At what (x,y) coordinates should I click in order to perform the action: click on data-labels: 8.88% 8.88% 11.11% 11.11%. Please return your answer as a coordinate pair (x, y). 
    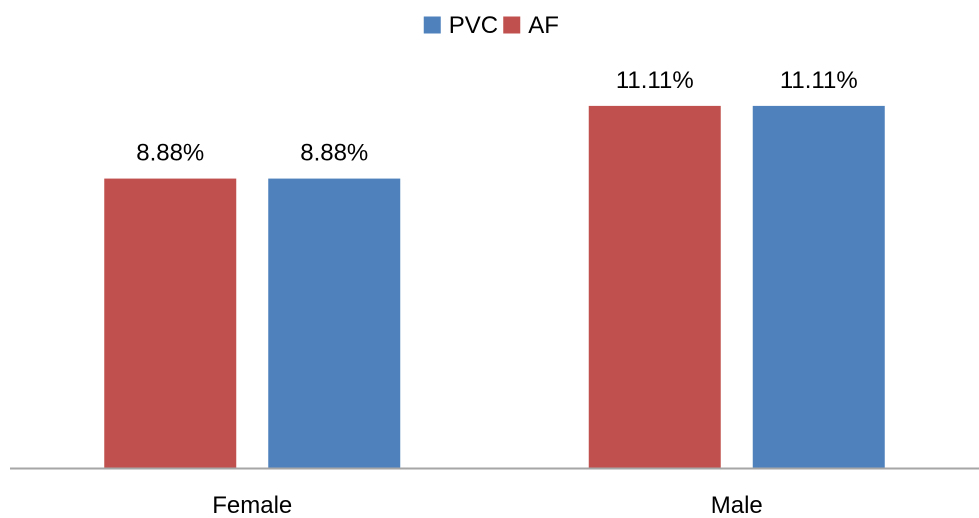
    Looking at the image, I should click on (496, 117).